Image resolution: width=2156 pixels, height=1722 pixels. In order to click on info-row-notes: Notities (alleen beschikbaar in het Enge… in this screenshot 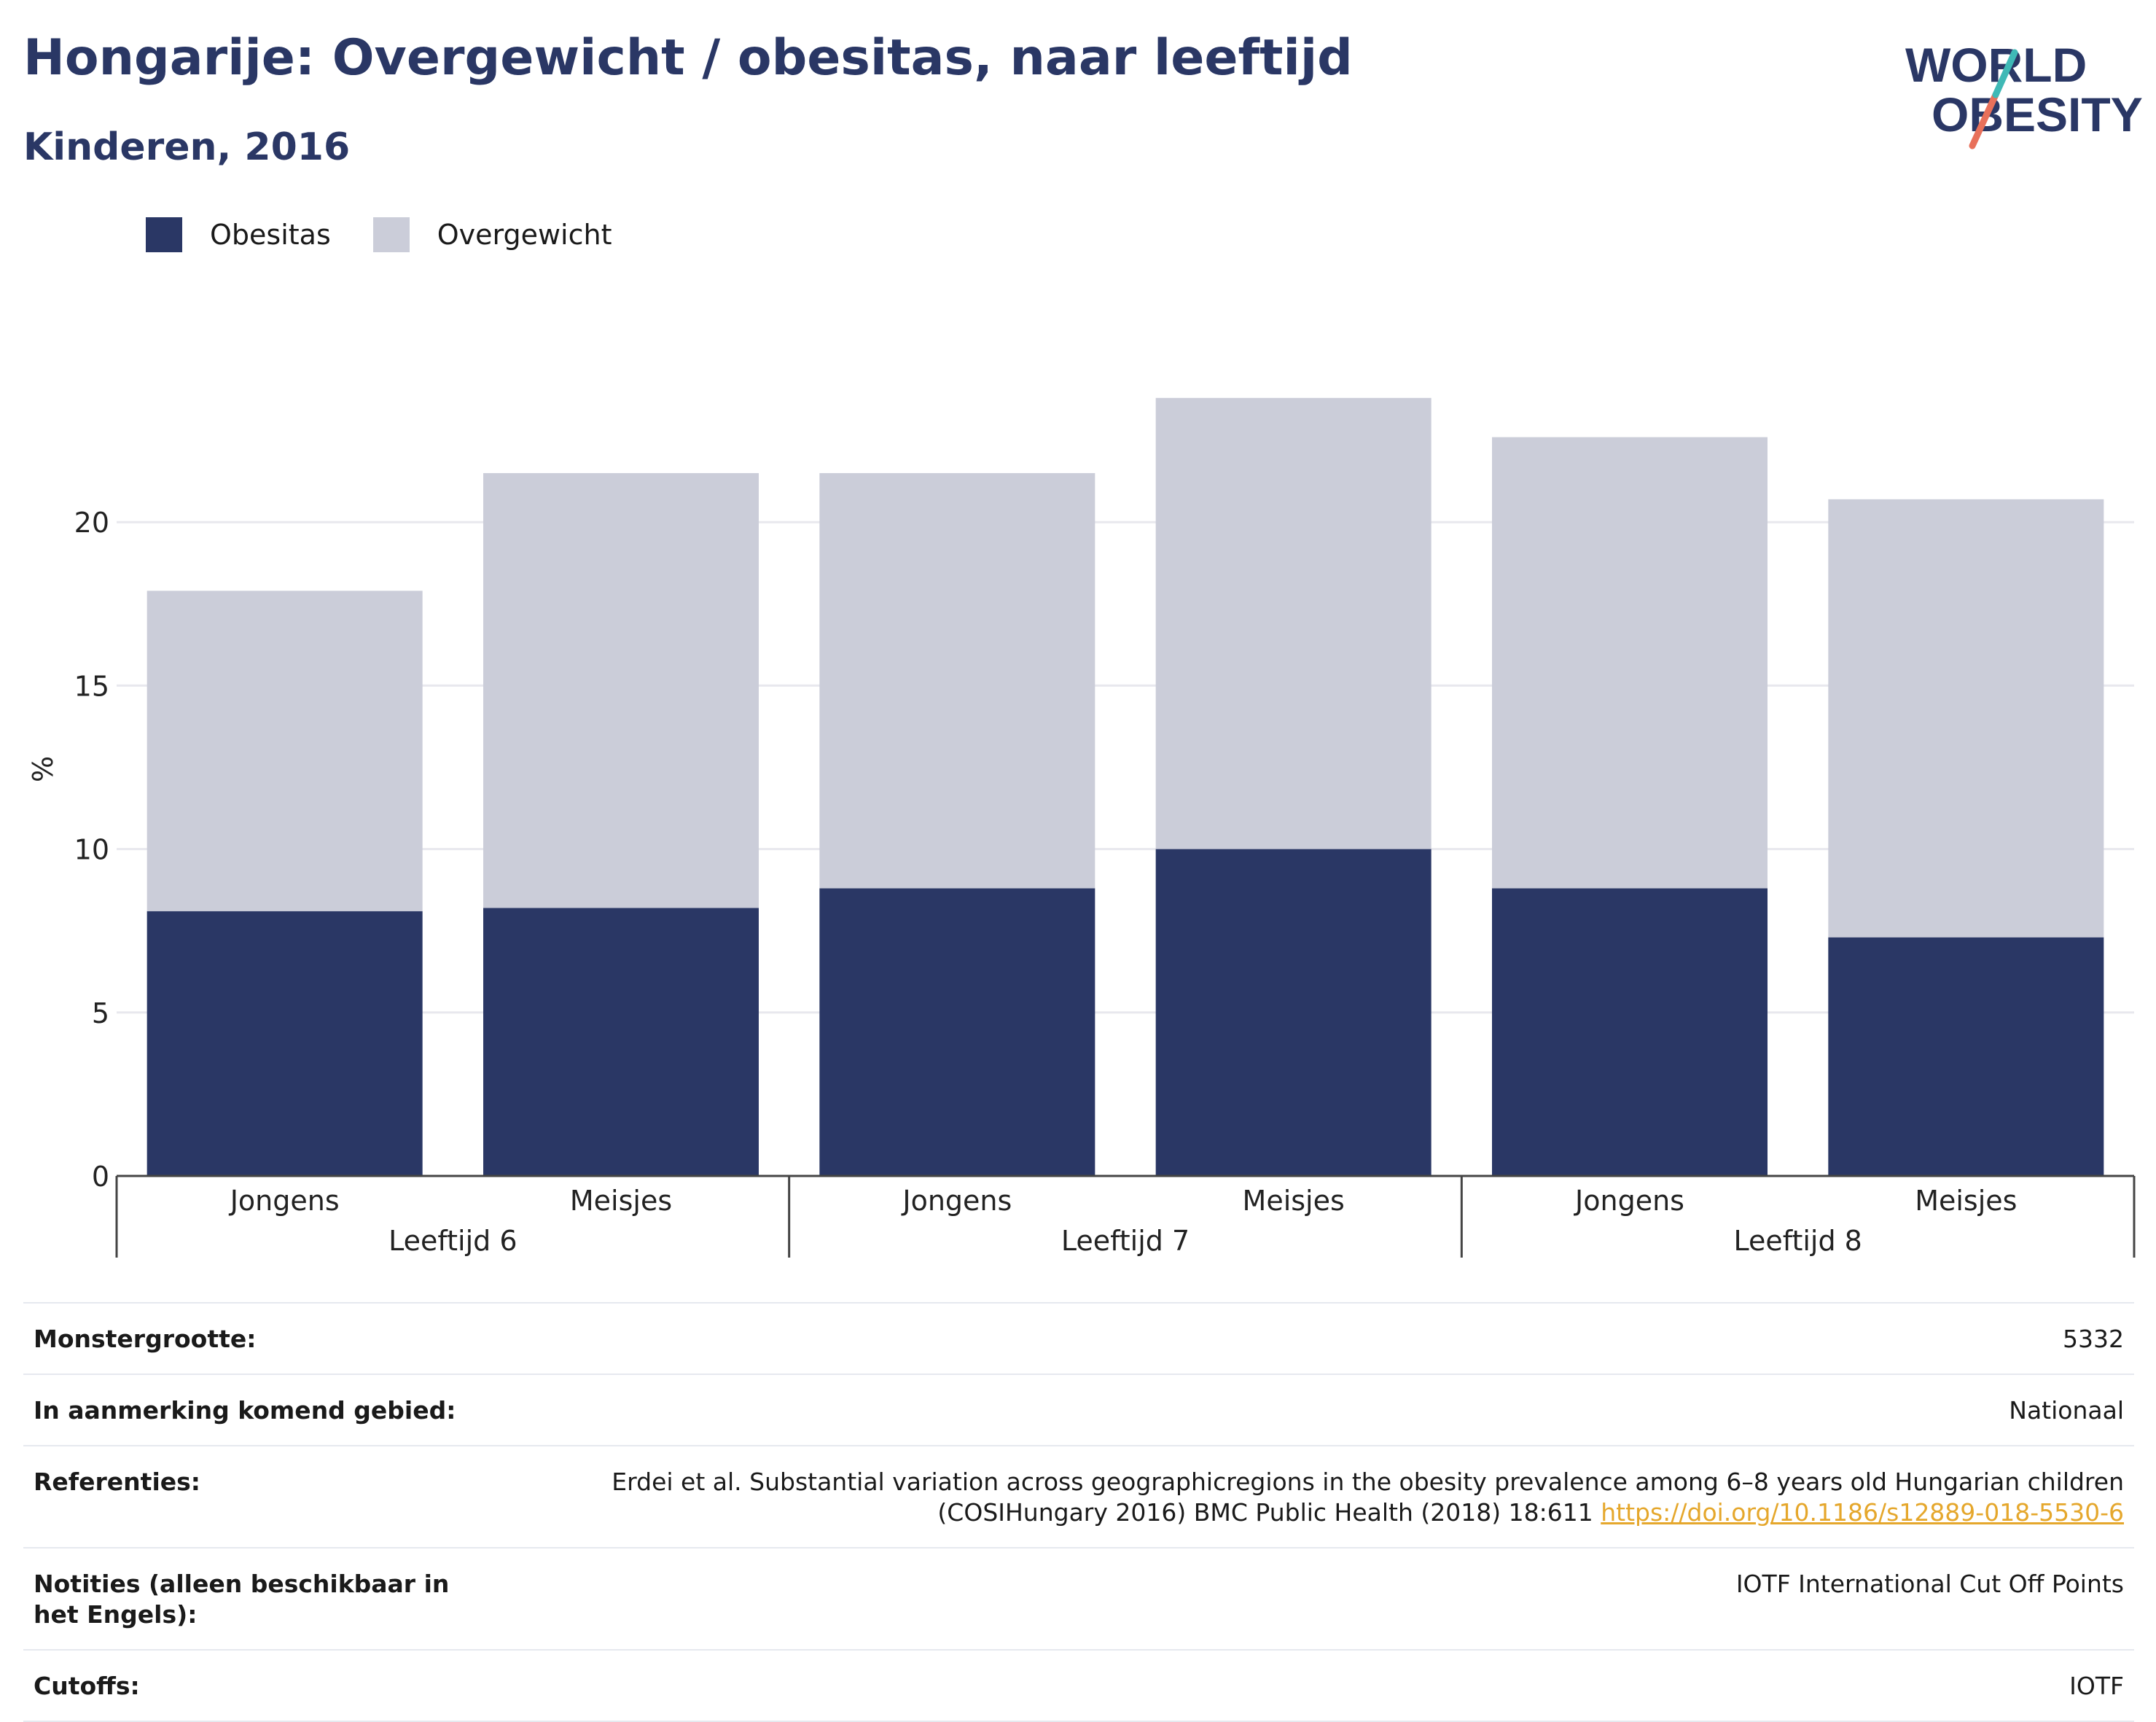, I will do `click(1079, 1598)`.